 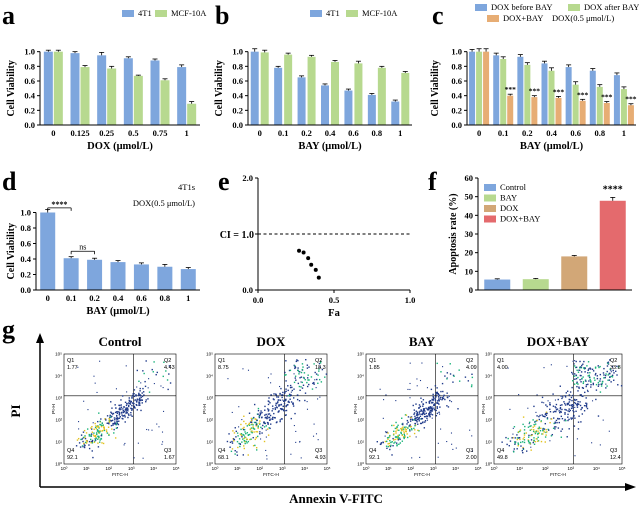 I want to click on y-axis-label: PI-H, so click(x=205, y=409).